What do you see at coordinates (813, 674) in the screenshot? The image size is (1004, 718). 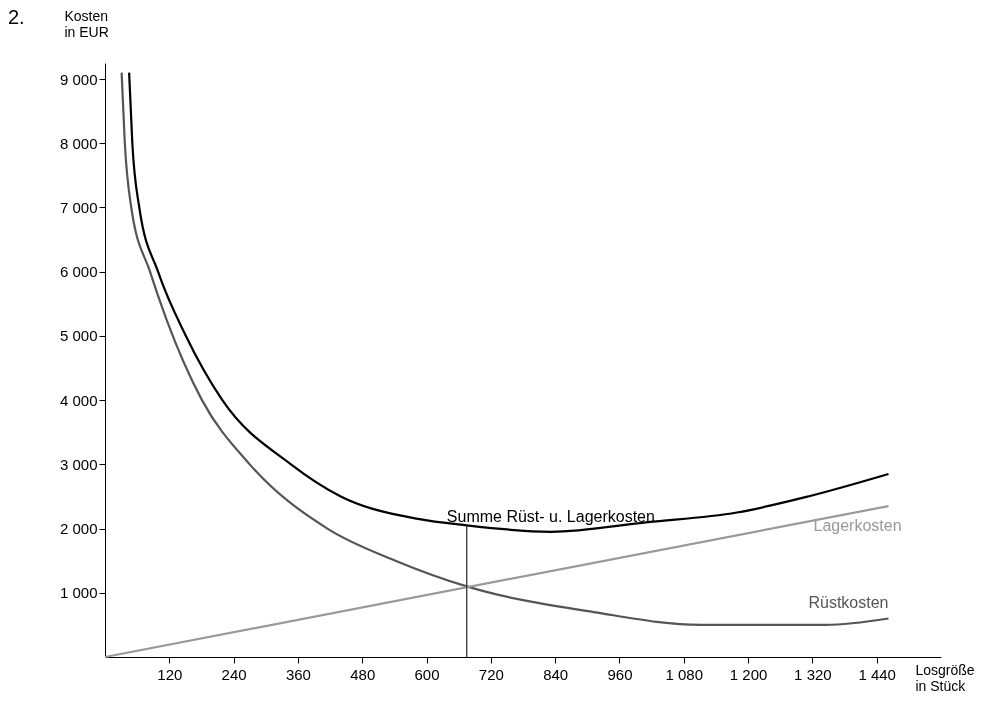 I see `x-tick-label: 1 320` at bounding box center [813, 674].